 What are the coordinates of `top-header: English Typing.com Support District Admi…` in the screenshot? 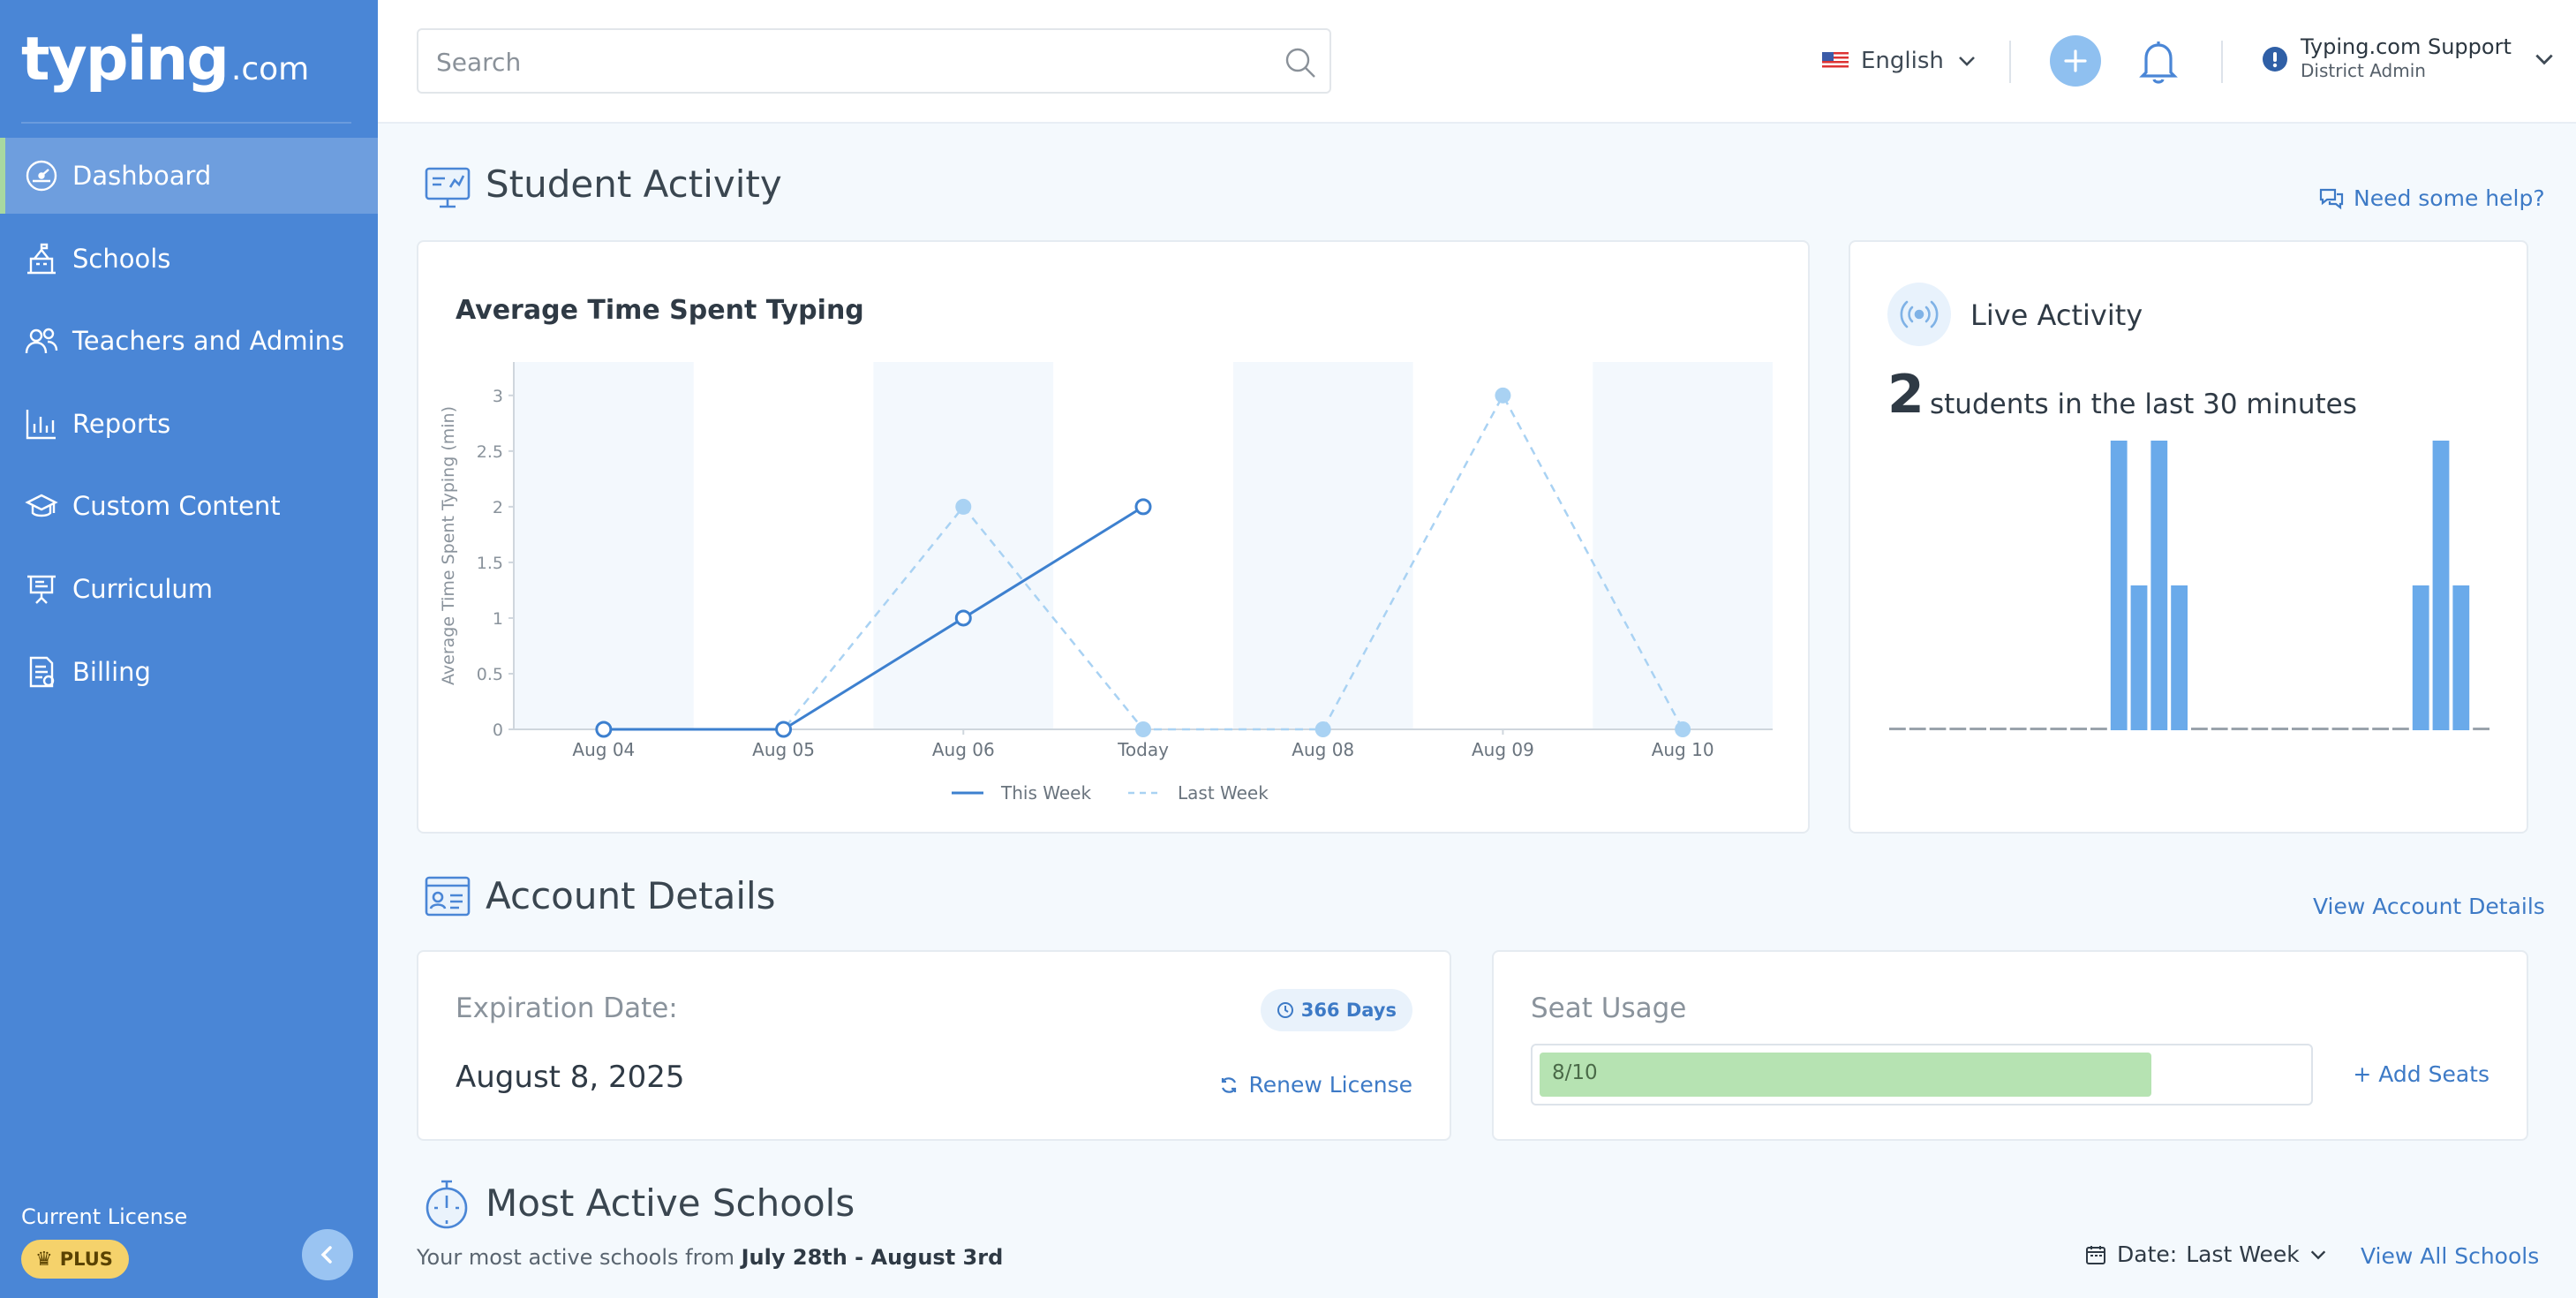 It's located at (1477, 62).